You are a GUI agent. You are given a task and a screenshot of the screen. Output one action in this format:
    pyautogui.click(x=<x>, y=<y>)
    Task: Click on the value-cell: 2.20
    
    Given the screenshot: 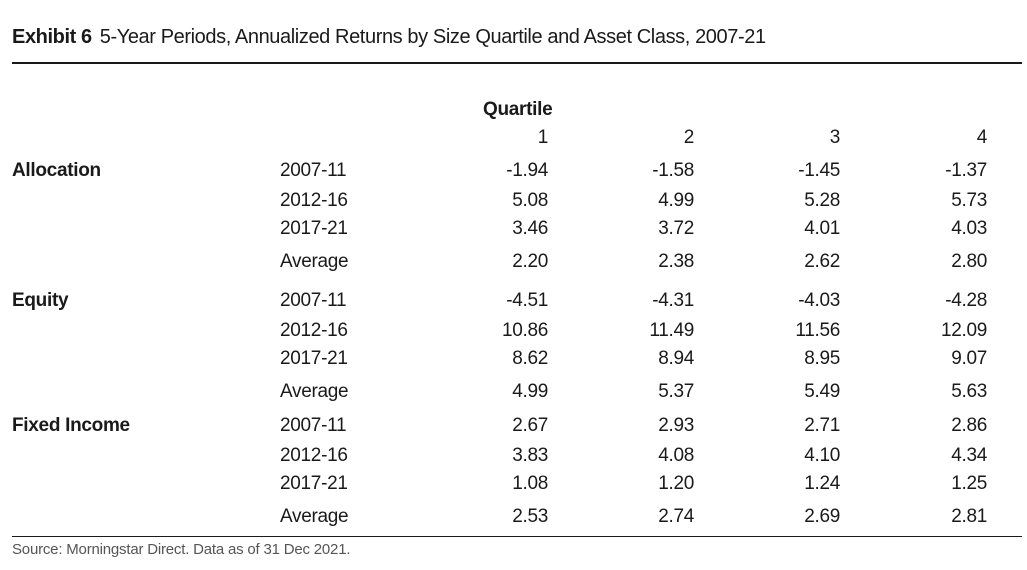 What is the action you would take?
    pyautogui.click(x=530, y=261)
    